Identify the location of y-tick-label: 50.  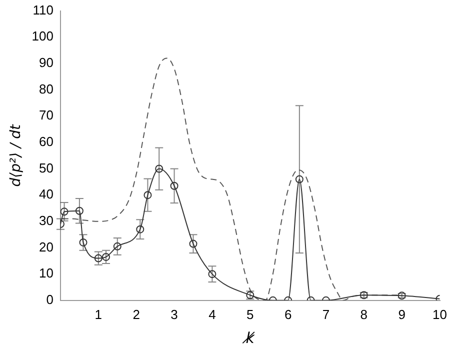
(46, 168).